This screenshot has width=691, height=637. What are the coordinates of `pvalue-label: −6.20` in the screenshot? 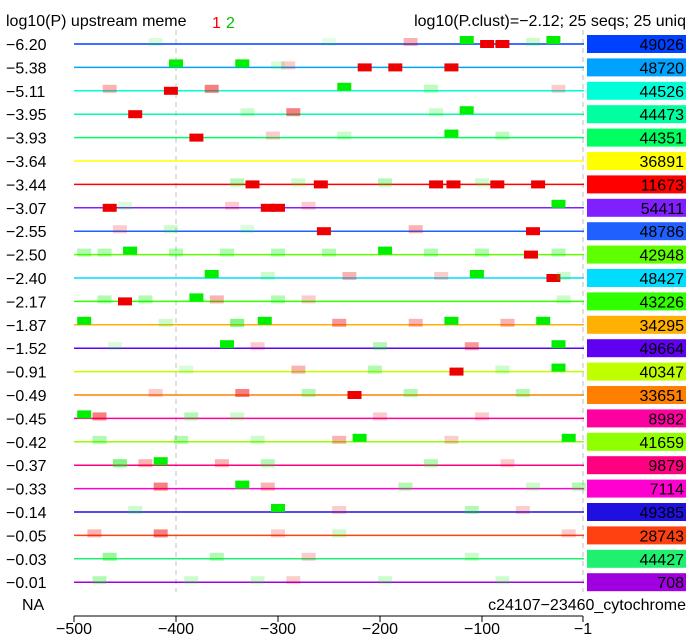 It's located at (26, 45).